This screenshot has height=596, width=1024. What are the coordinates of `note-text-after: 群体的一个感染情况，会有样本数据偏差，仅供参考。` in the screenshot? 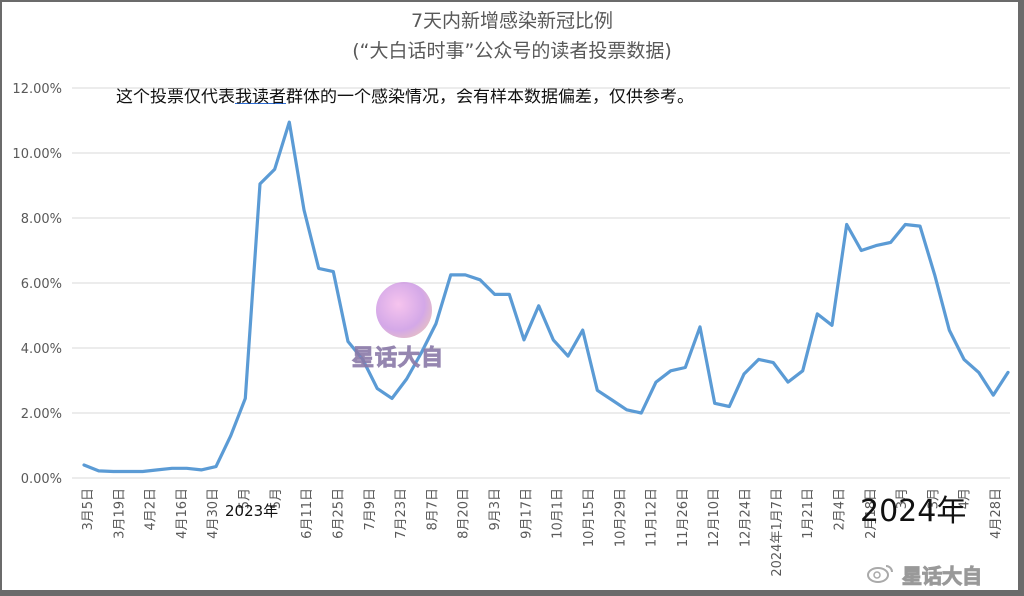 It's located at (490, 97).